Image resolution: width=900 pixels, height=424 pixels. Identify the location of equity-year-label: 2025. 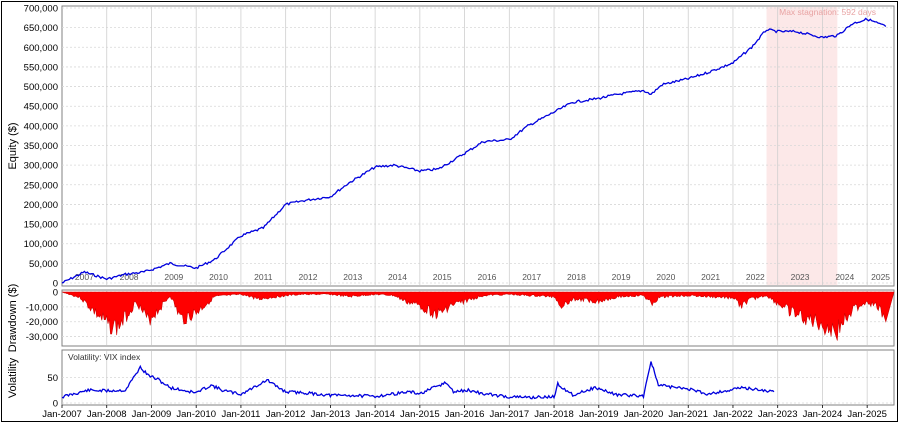
(880, 277).